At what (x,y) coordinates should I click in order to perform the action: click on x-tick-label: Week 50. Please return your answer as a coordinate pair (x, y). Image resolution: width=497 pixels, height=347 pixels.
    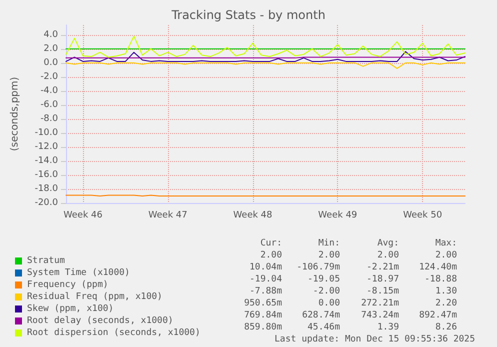
    Looking at the image, I should click on (422, 215).